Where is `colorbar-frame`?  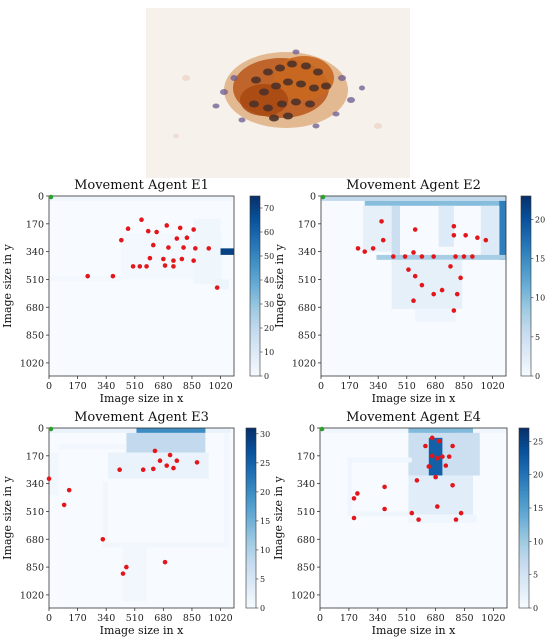 colorbar-frame is located at coordinates (255, 286).